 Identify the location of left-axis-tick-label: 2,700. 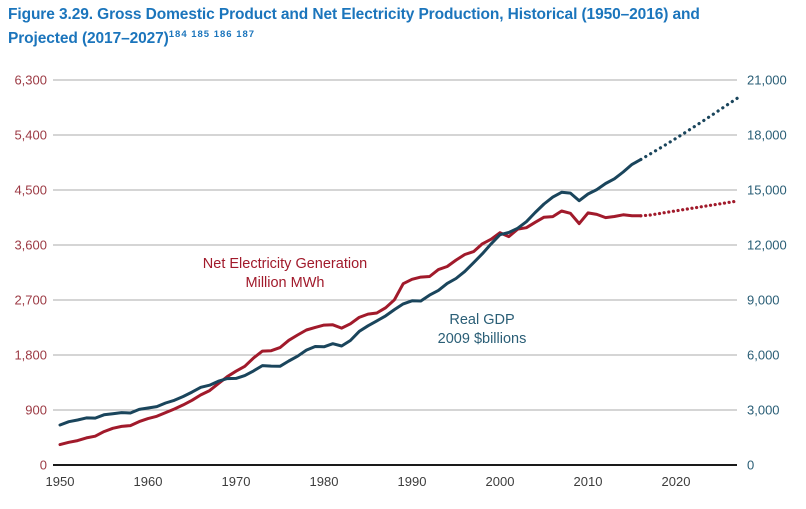
(30, 300).